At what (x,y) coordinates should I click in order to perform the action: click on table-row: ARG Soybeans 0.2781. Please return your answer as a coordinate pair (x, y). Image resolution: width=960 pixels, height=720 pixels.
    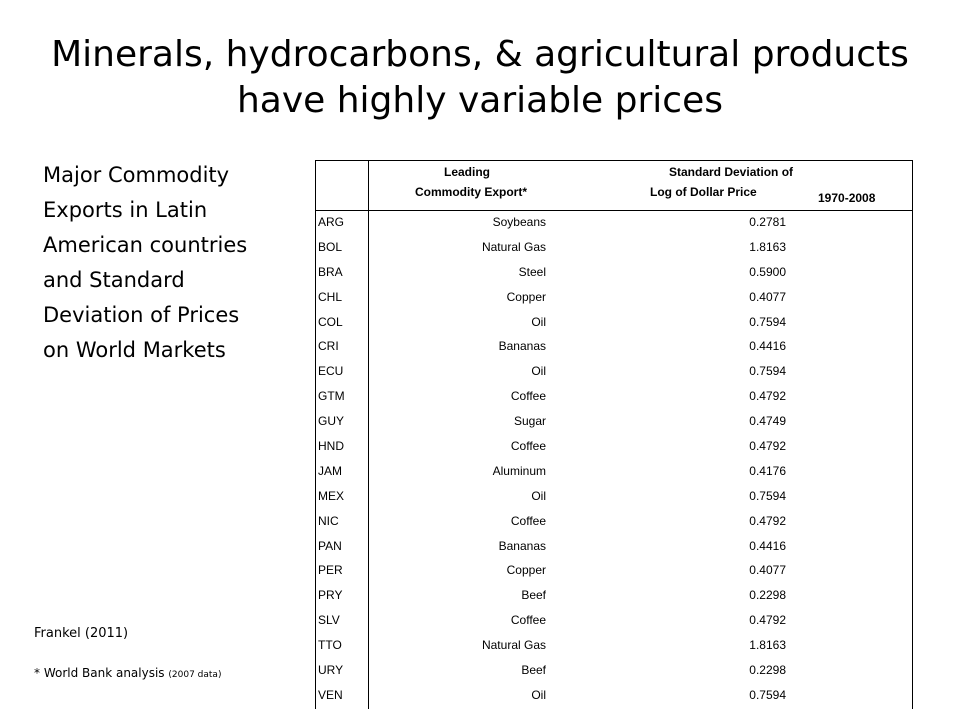
    Looking at the image, I should click on (614, 223).